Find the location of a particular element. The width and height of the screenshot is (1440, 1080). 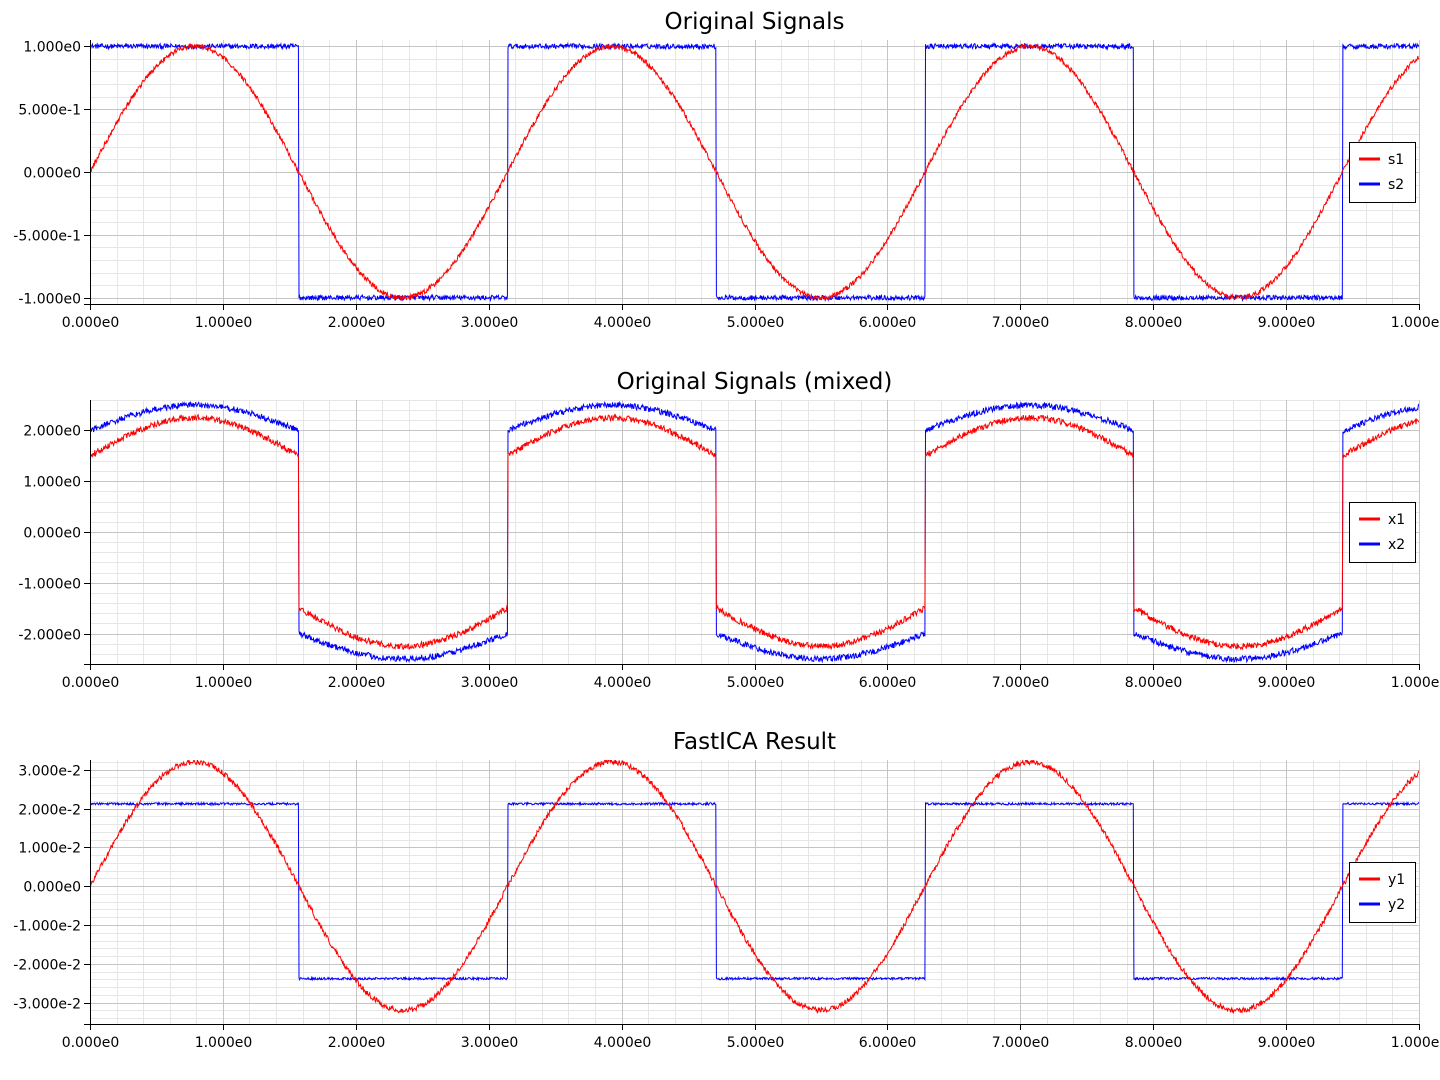

legend: y1 y2 is located at coordinates (1382, 892).